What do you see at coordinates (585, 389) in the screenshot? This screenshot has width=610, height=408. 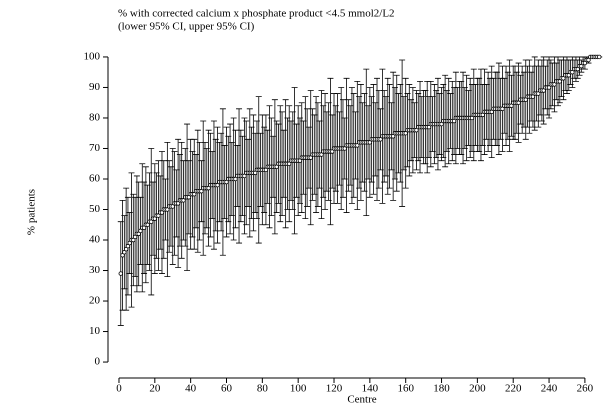 I see `x-tick-label: 260` at bounding box center [585, 389].